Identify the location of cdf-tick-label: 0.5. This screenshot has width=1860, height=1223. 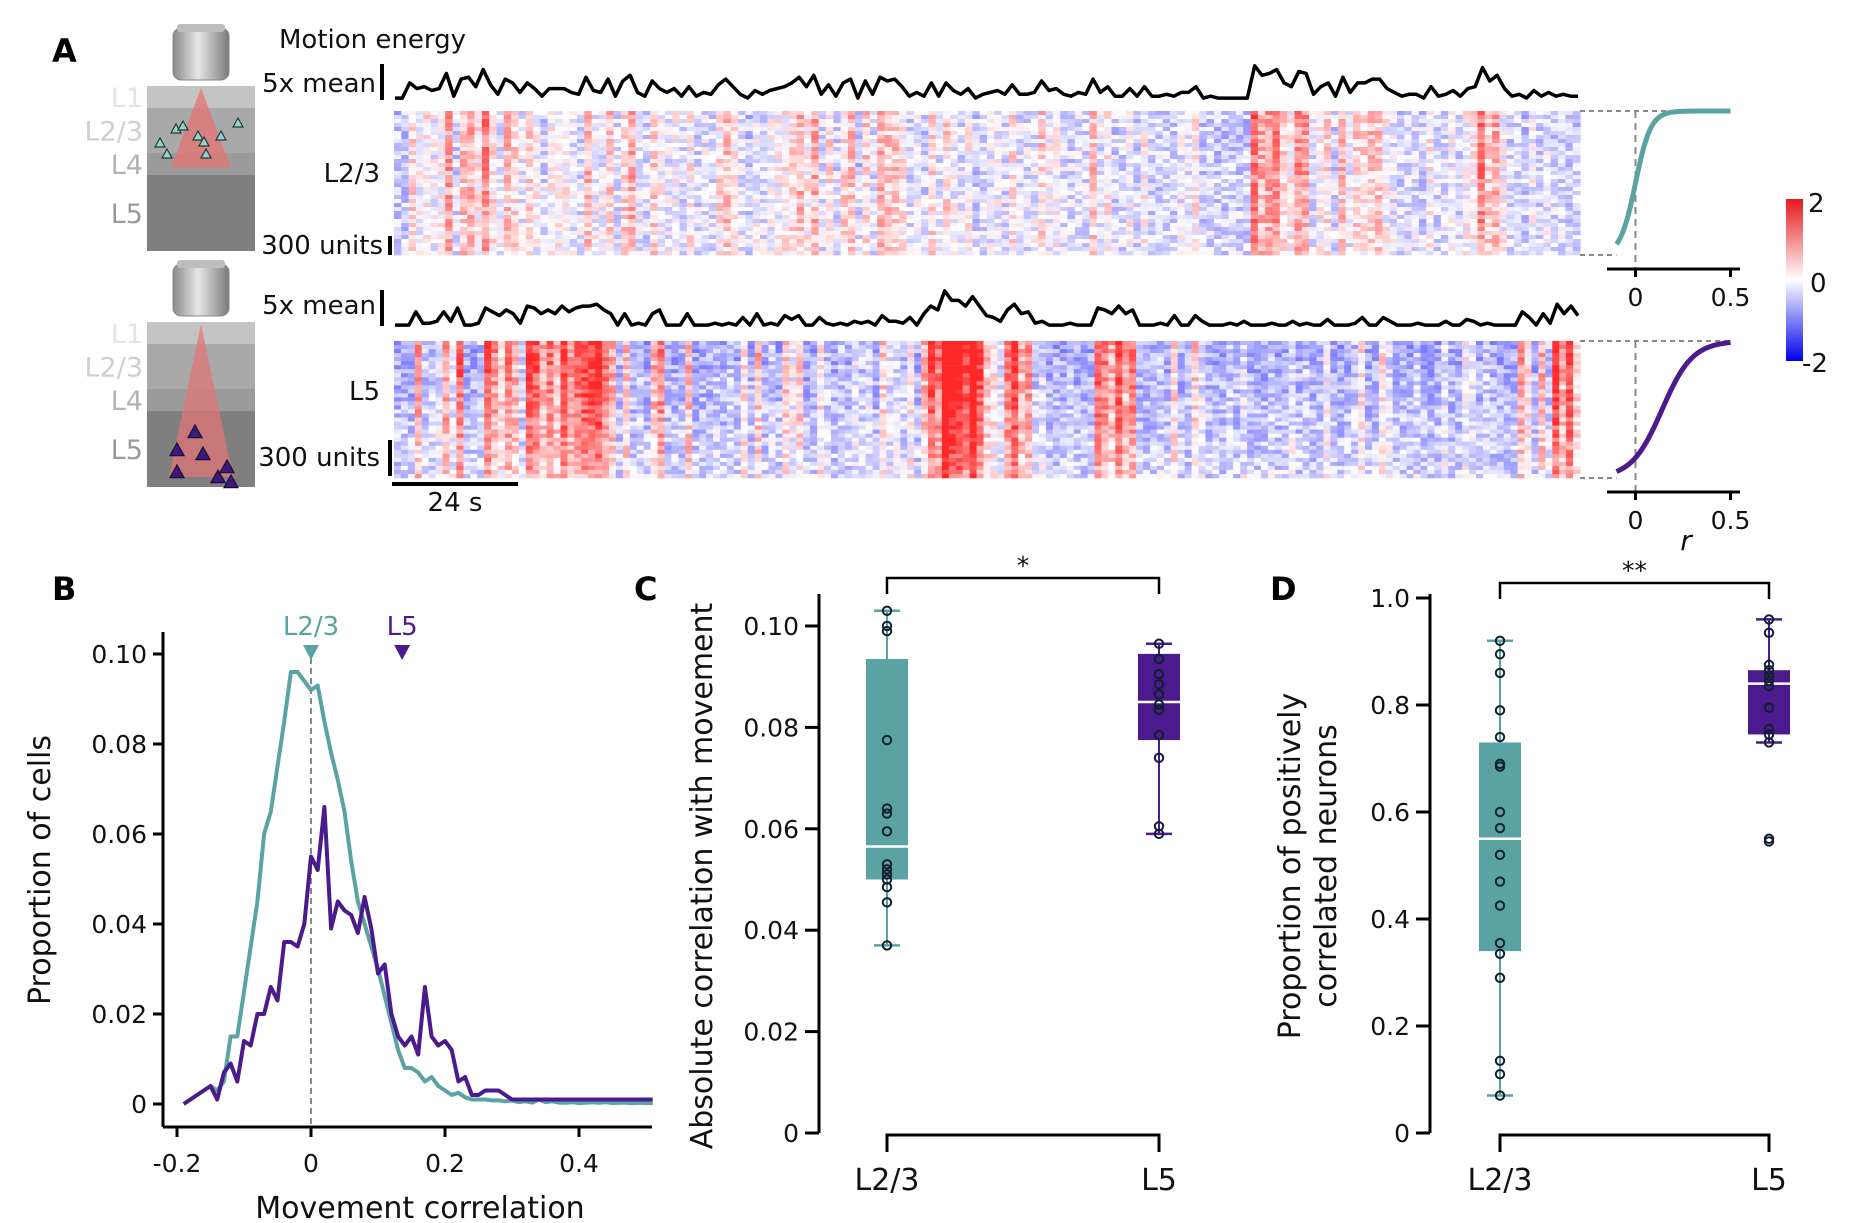
(1731, 520).